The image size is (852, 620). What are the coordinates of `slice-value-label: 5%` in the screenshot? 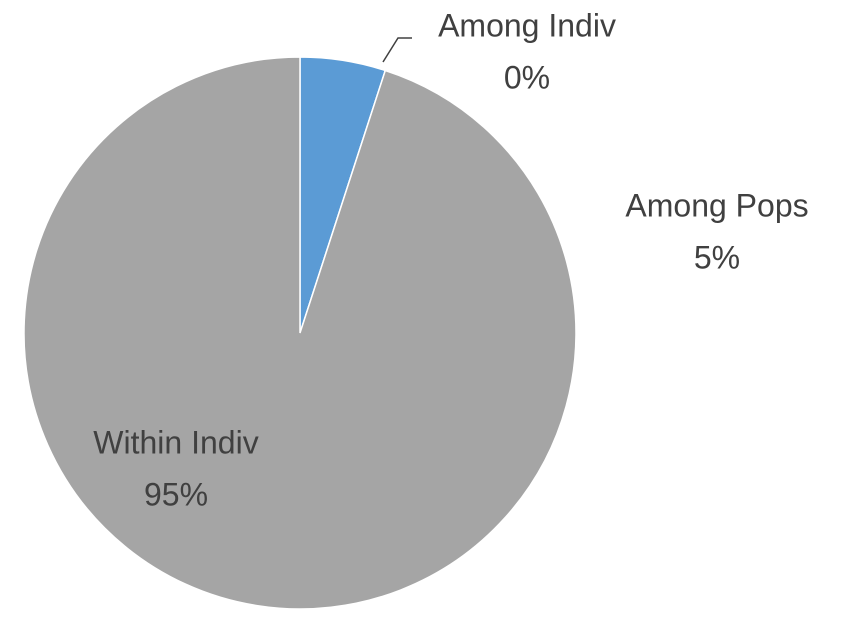 It's located at (717, 257).